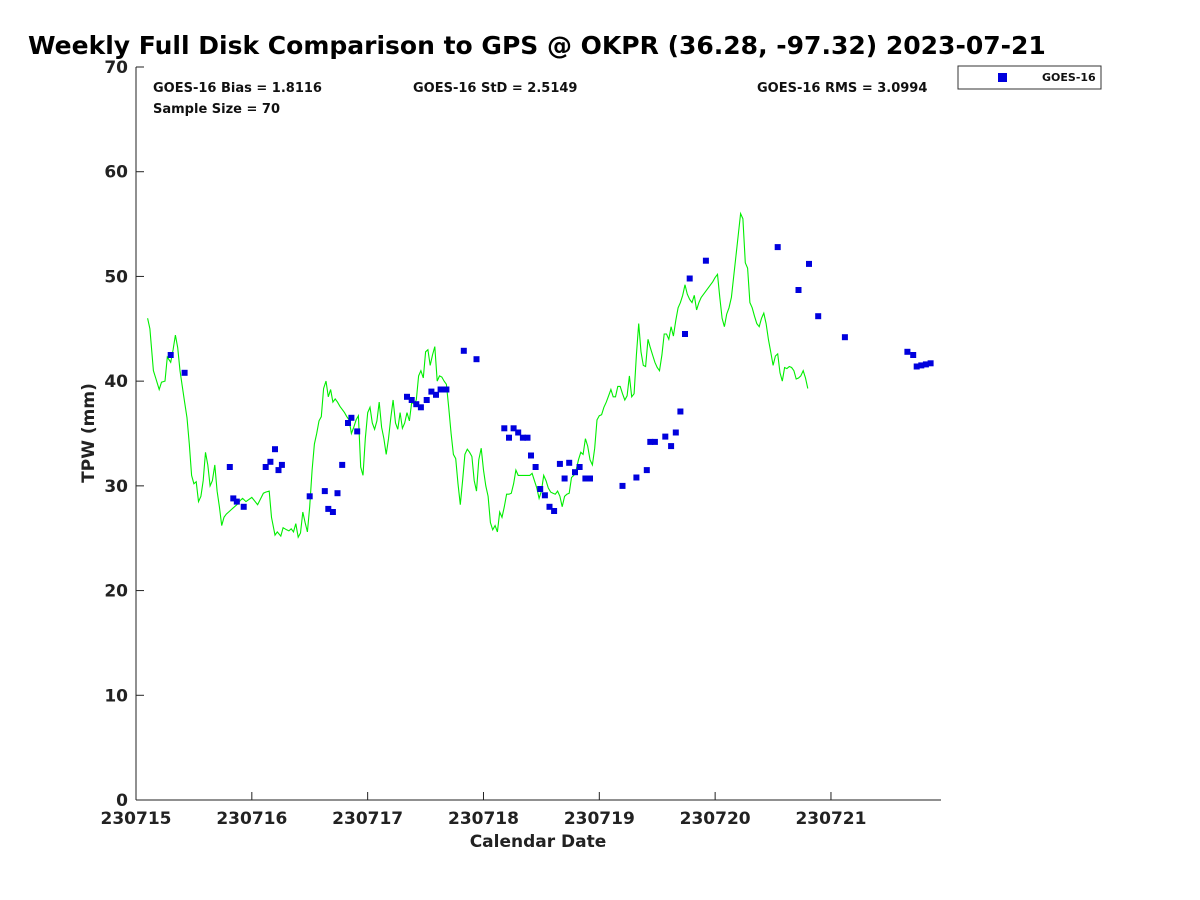 This screenshot has height=900, width=1200. Describe the element at coordinates (830, 819) in the screenshot. I see `x-tick-label: 230721` at that location.